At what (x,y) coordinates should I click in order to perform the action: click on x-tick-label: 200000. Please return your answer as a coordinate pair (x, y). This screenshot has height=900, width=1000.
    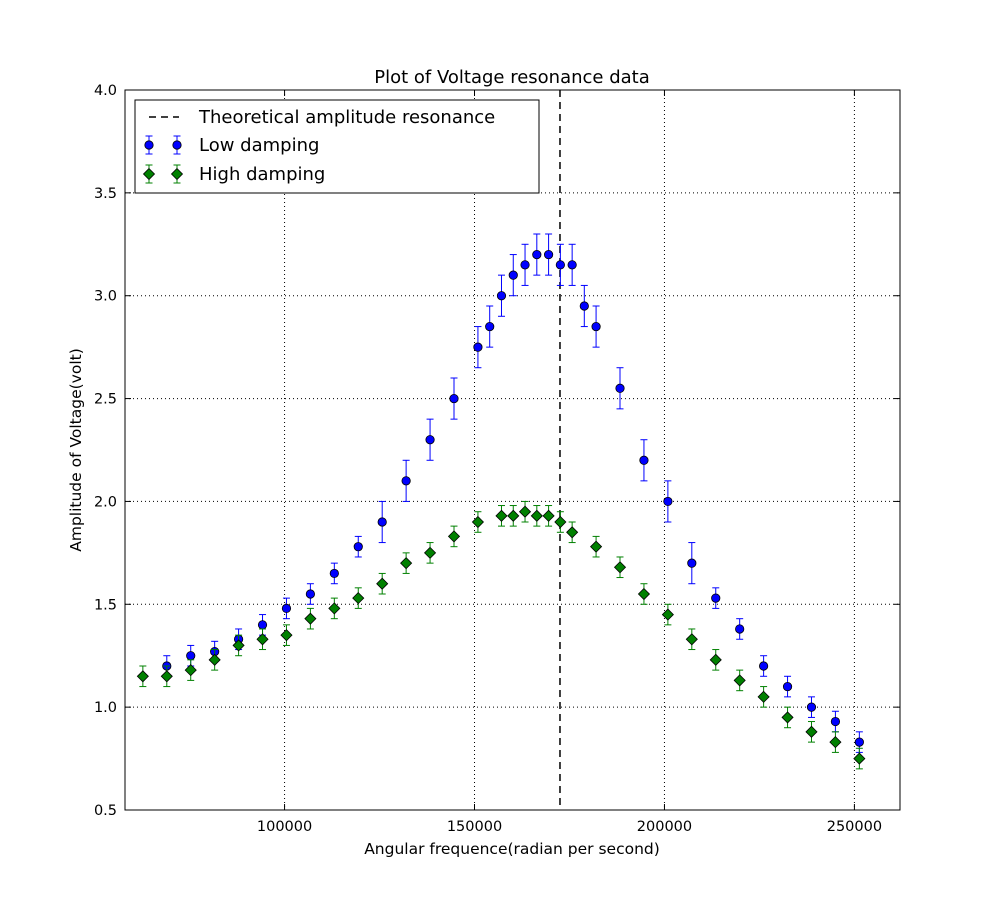
    Looking at the image, I should click on (664, 827).